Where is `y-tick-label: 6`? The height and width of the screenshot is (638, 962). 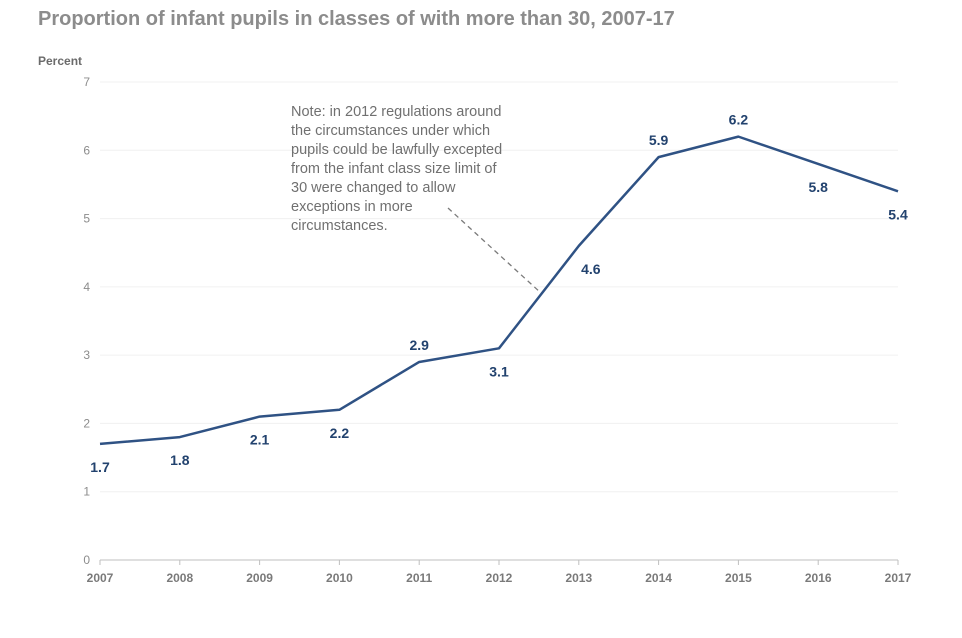
y-tick-label: 6 is located at coordinates (86, 150).